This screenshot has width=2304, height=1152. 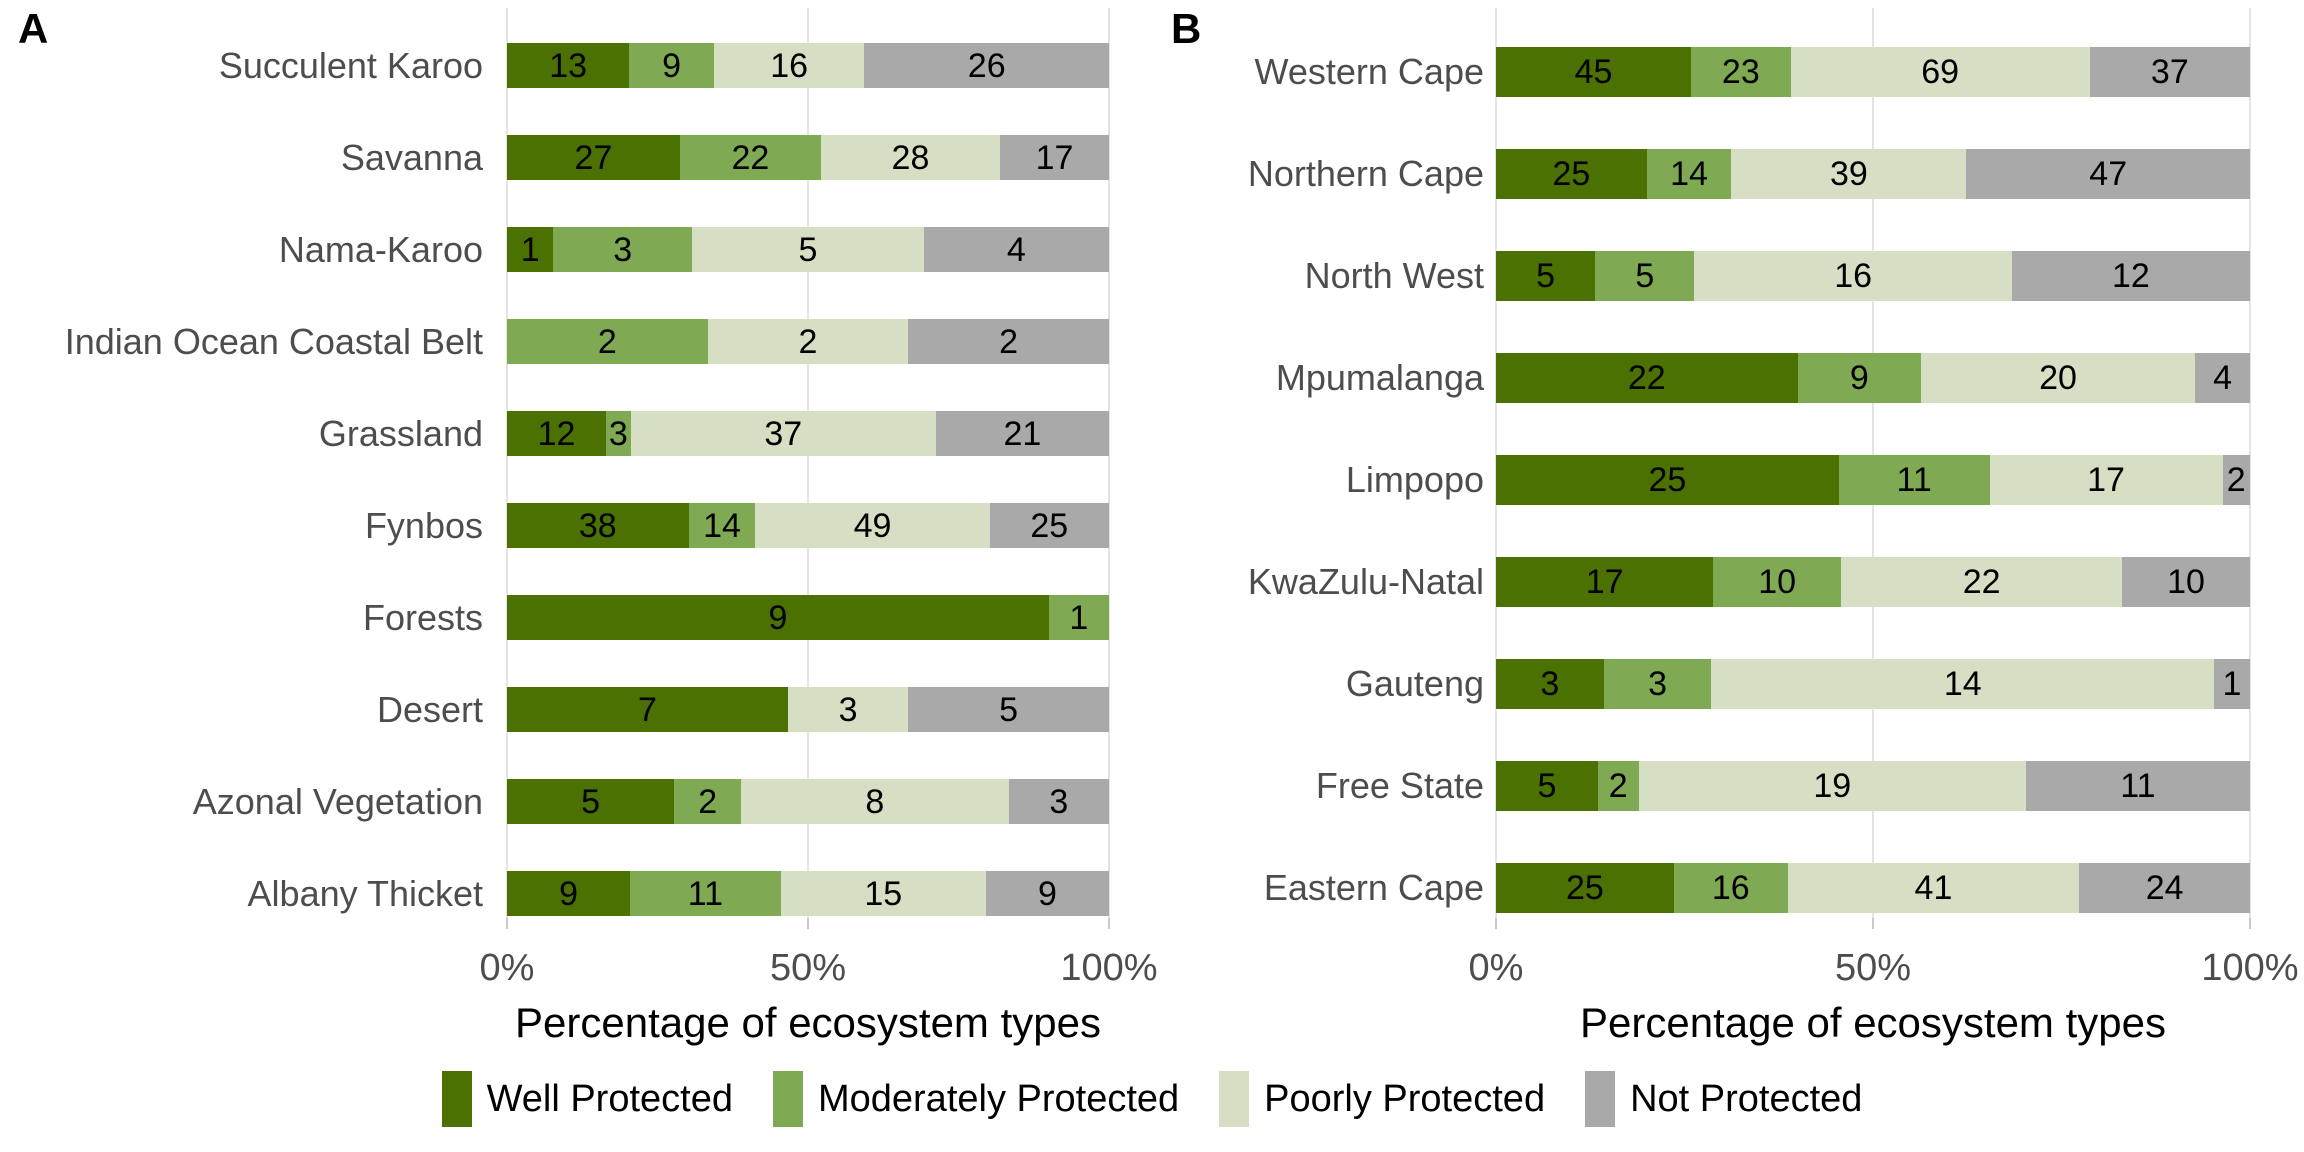 I want to click on row-label: Succulent Karoo, so click(x=350, y=65).